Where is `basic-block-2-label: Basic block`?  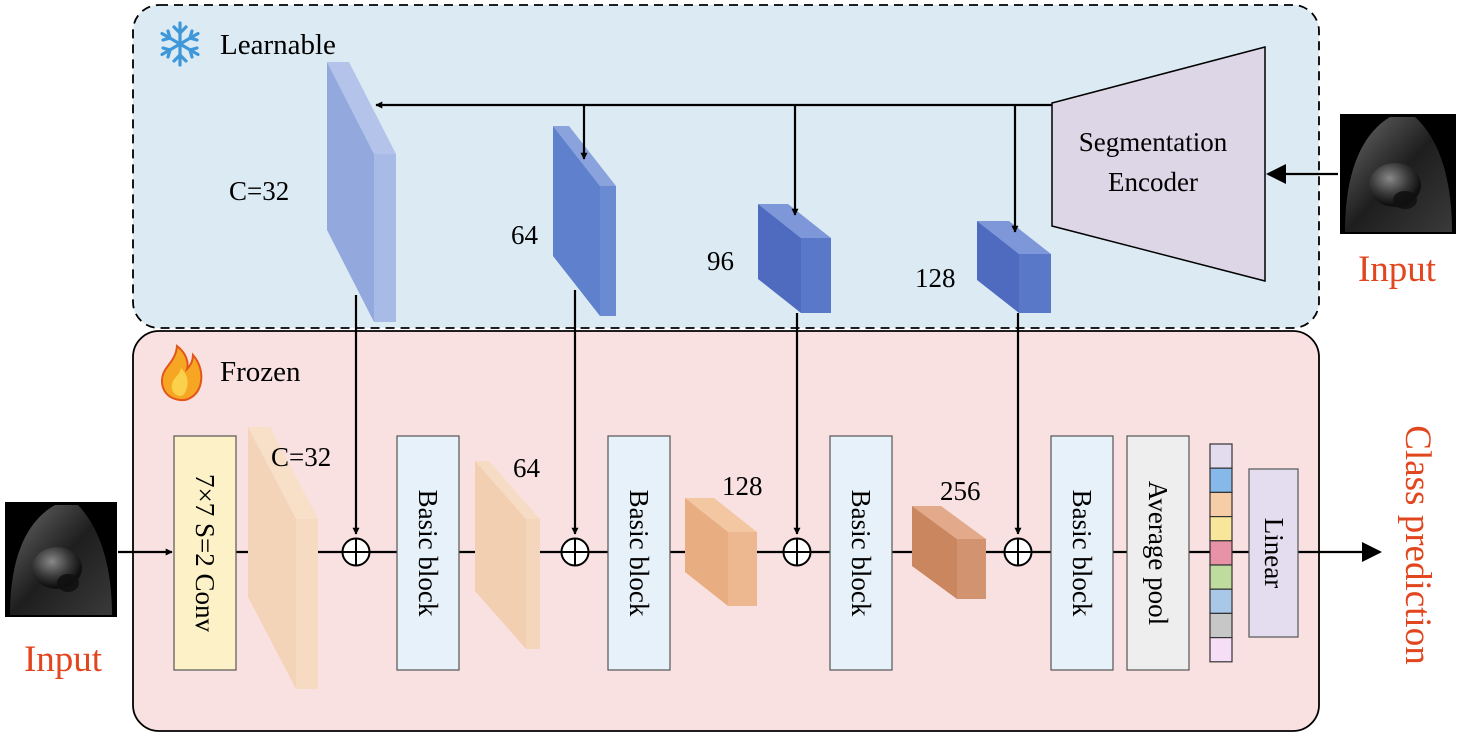 basic-block-2-label: Basic block is located at coordinates (639, 553).